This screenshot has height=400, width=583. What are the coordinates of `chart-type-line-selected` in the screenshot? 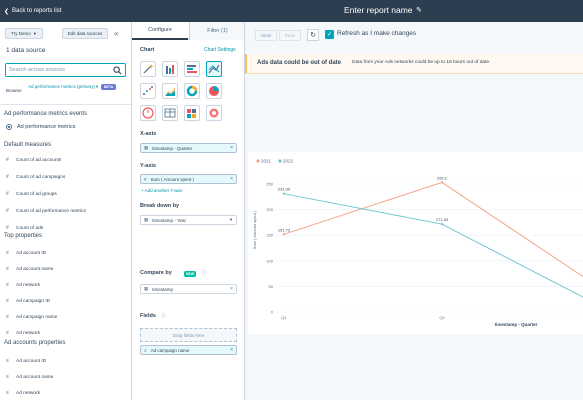 It's located at (214, 69).